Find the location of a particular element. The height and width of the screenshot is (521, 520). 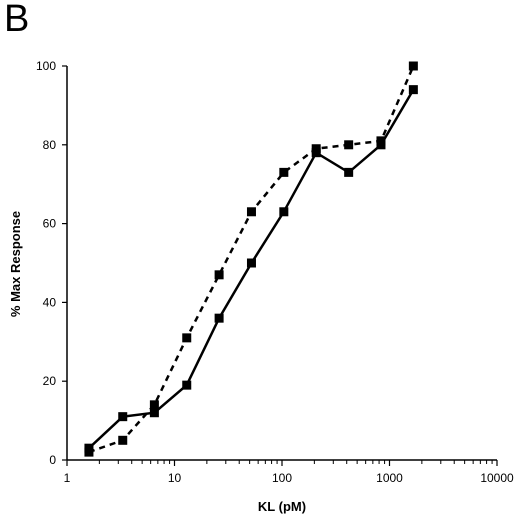

y-tick-label: 100 is located at coordinates (46, 66).